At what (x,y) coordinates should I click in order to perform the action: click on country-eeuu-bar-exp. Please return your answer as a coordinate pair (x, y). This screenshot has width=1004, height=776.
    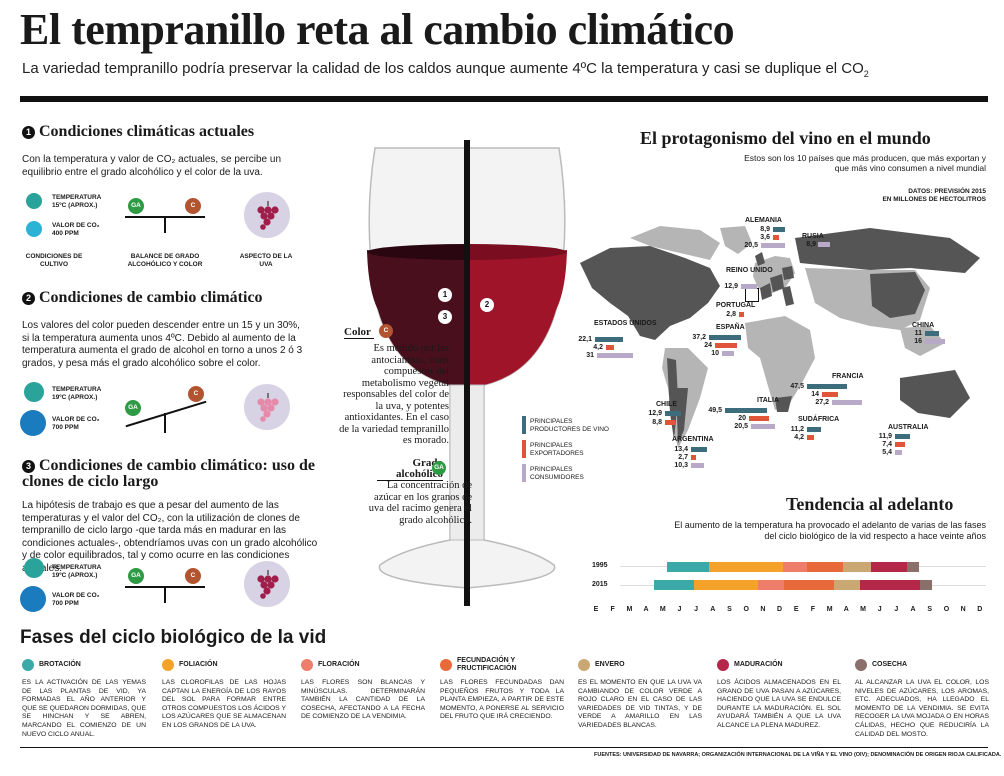
    Looking at the image, I should click on (610, 347).